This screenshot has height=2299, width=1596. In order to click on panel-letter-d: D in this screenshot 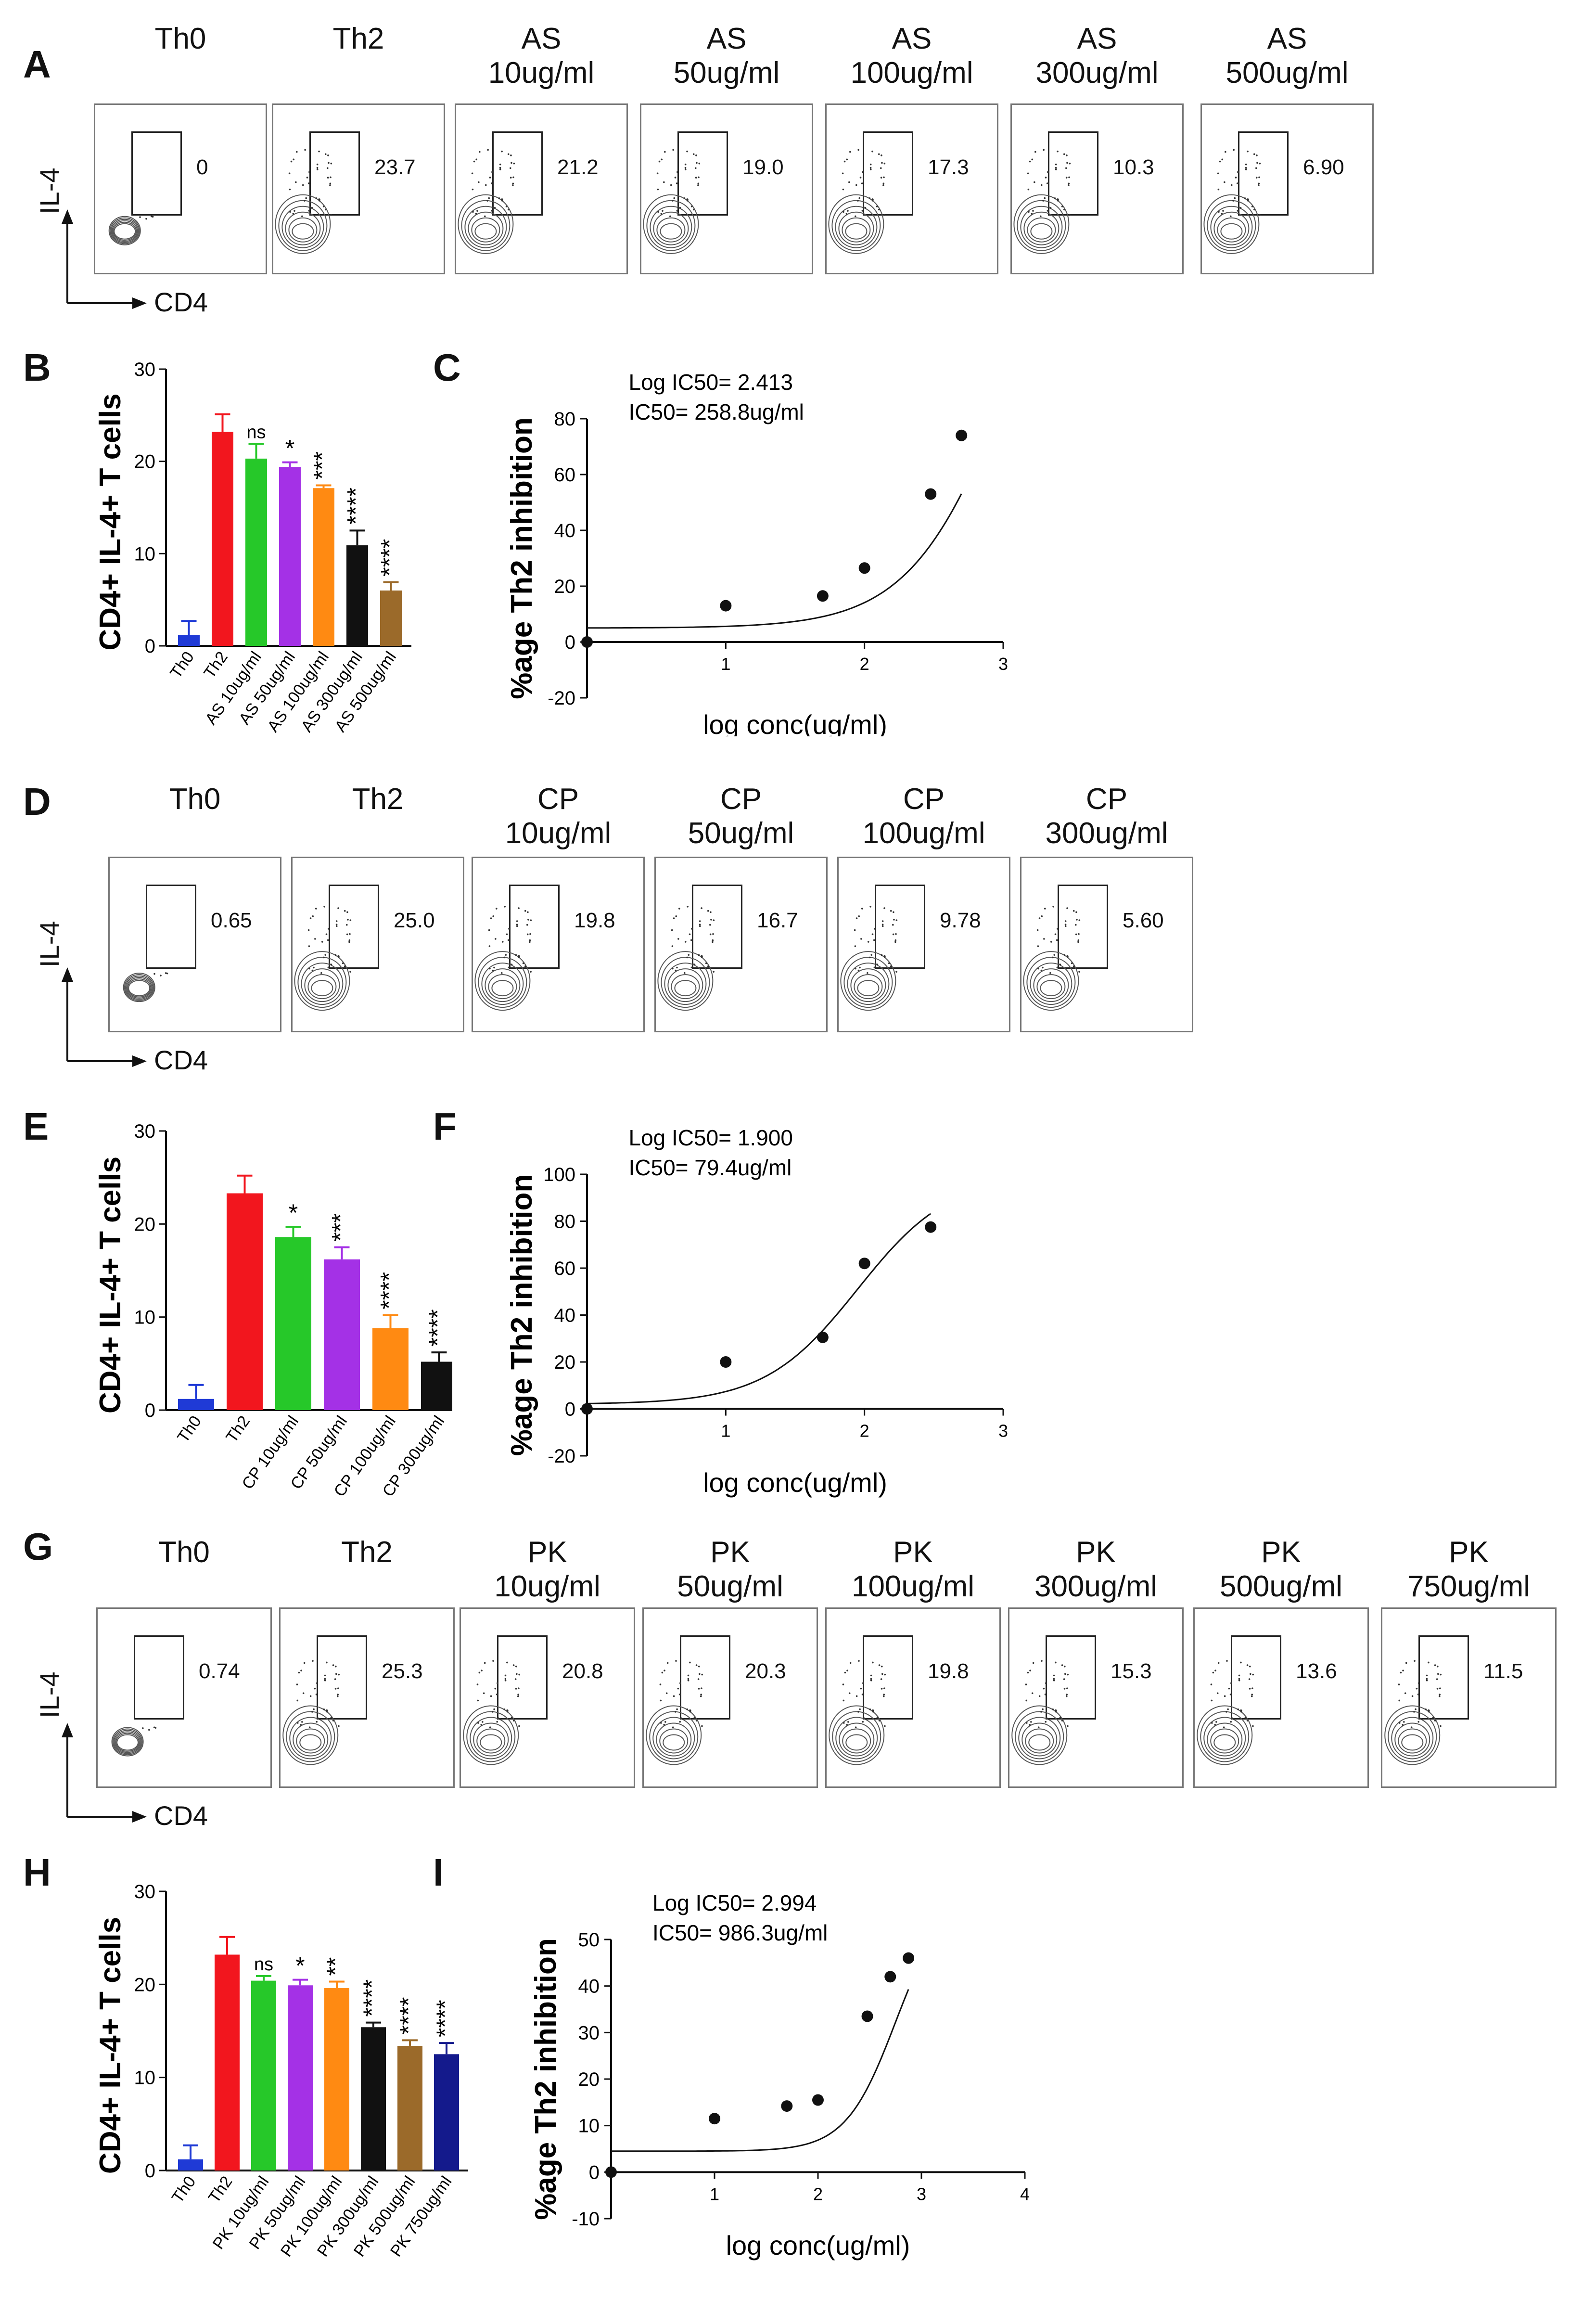, I will do `click(37, 801)`.